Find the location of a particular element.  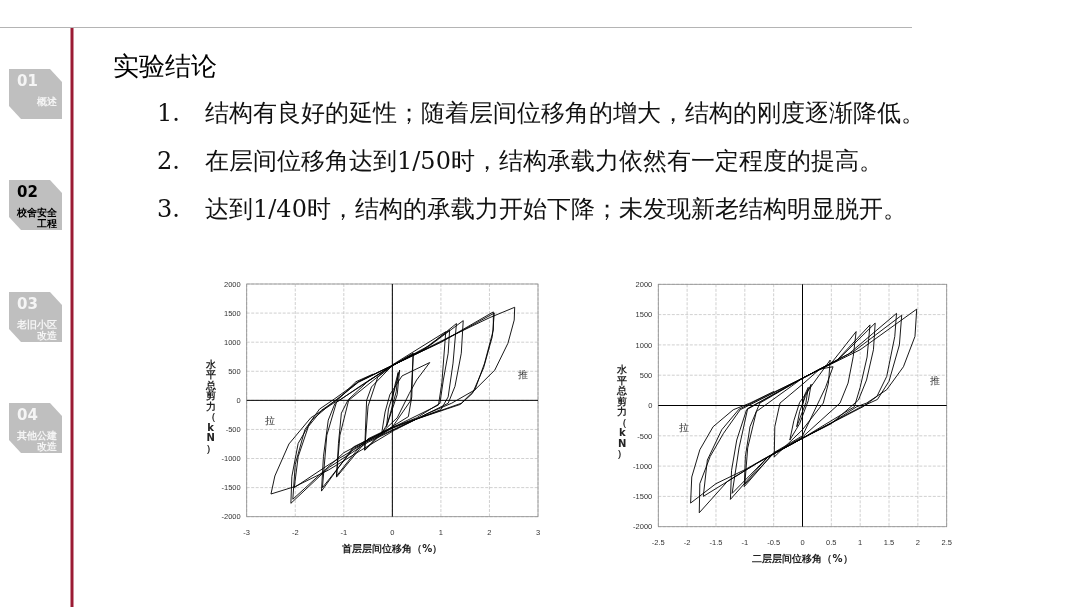

text: 3. is located at coordinates (168, 209).